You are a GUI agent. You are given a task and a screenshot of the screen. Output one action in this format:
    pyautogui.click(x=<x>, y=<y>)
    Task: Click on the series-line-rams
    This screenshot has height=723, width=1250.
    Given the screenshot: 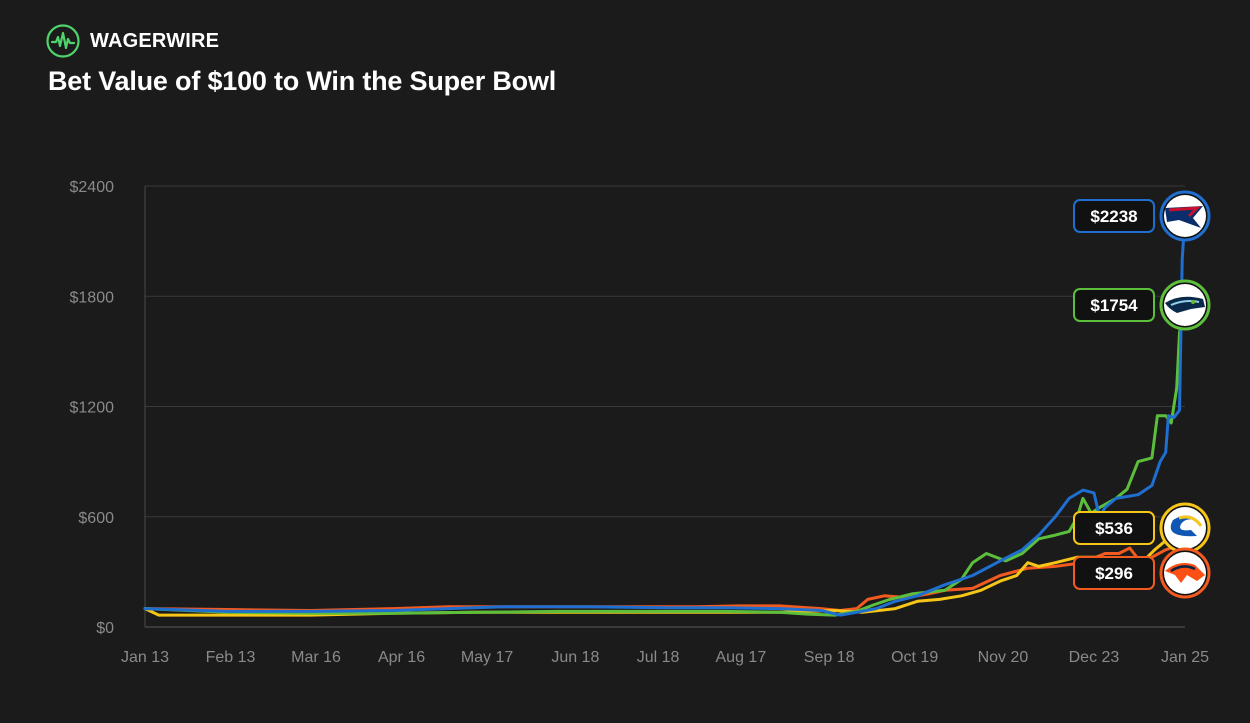 What is the action you would take?
    pyautogui.click(x=665, y=572)
    